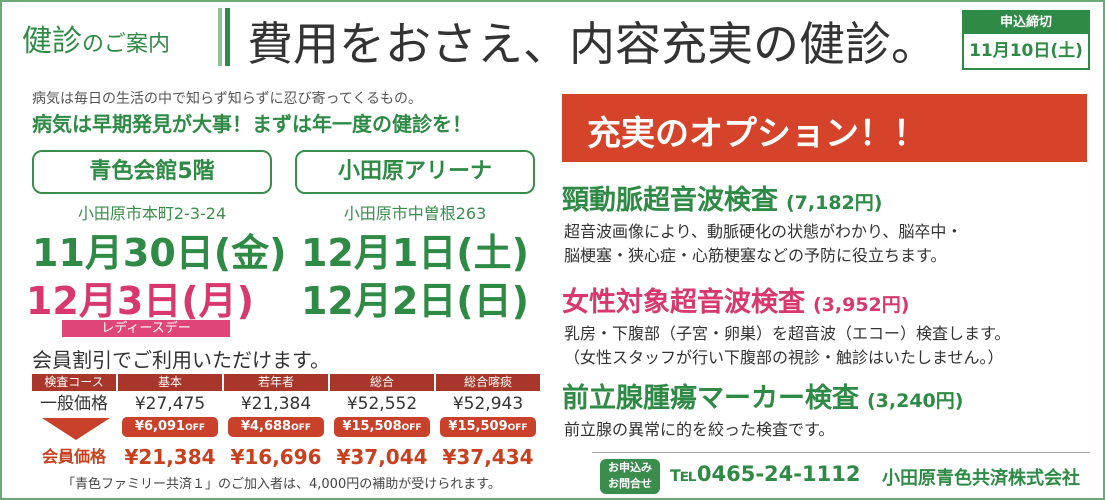 Image resolution: width=1105 pixels, height=500 pixels. I want to click on off-badge: ¥15,508OFF, so click(382, 427).